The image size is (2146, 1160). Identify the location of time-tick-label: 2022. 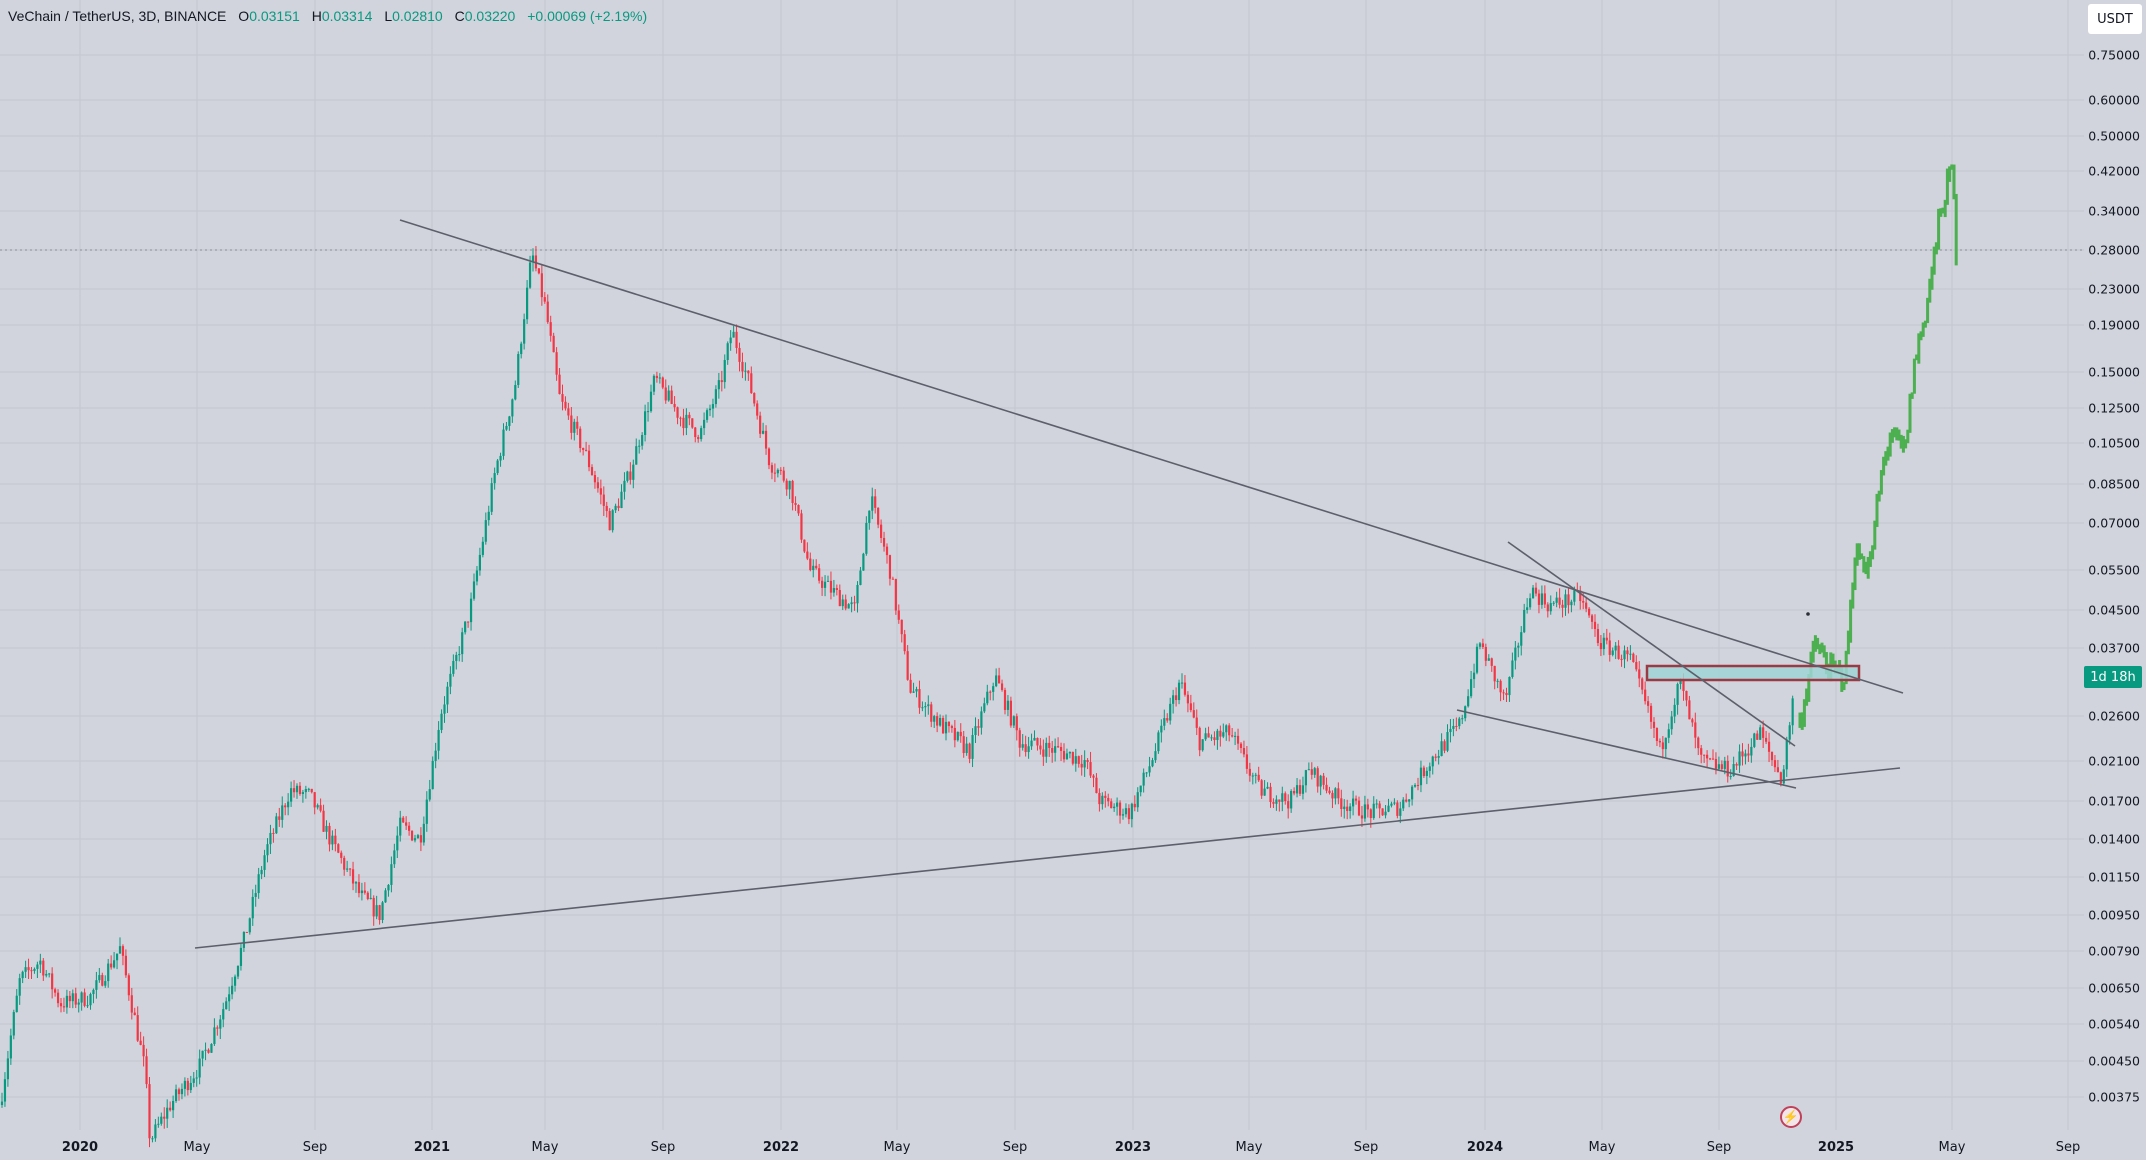
(781, 1147).